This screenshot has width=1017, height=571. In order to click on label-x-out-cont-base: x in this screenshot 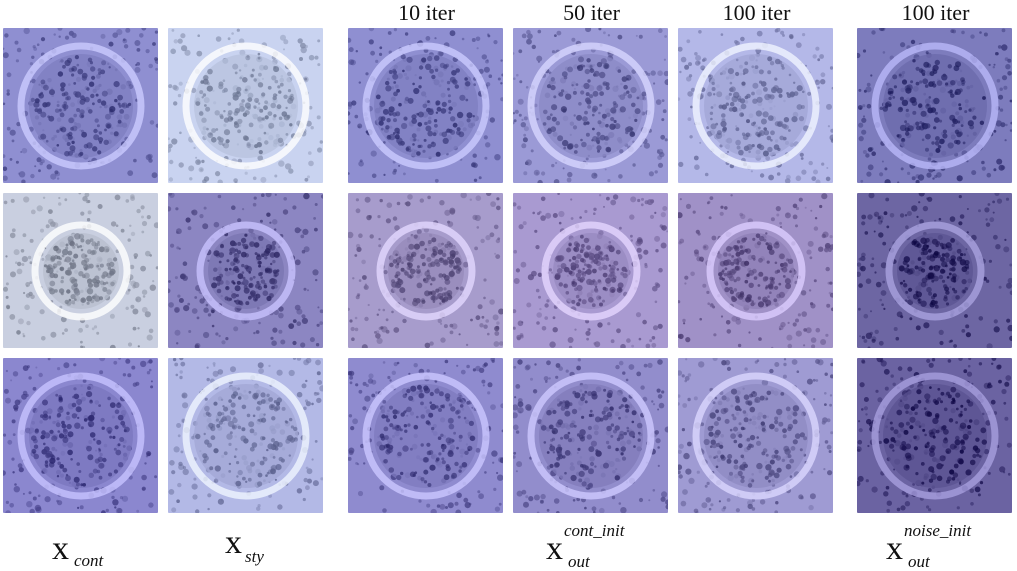, I will do `click(554, 548)`.